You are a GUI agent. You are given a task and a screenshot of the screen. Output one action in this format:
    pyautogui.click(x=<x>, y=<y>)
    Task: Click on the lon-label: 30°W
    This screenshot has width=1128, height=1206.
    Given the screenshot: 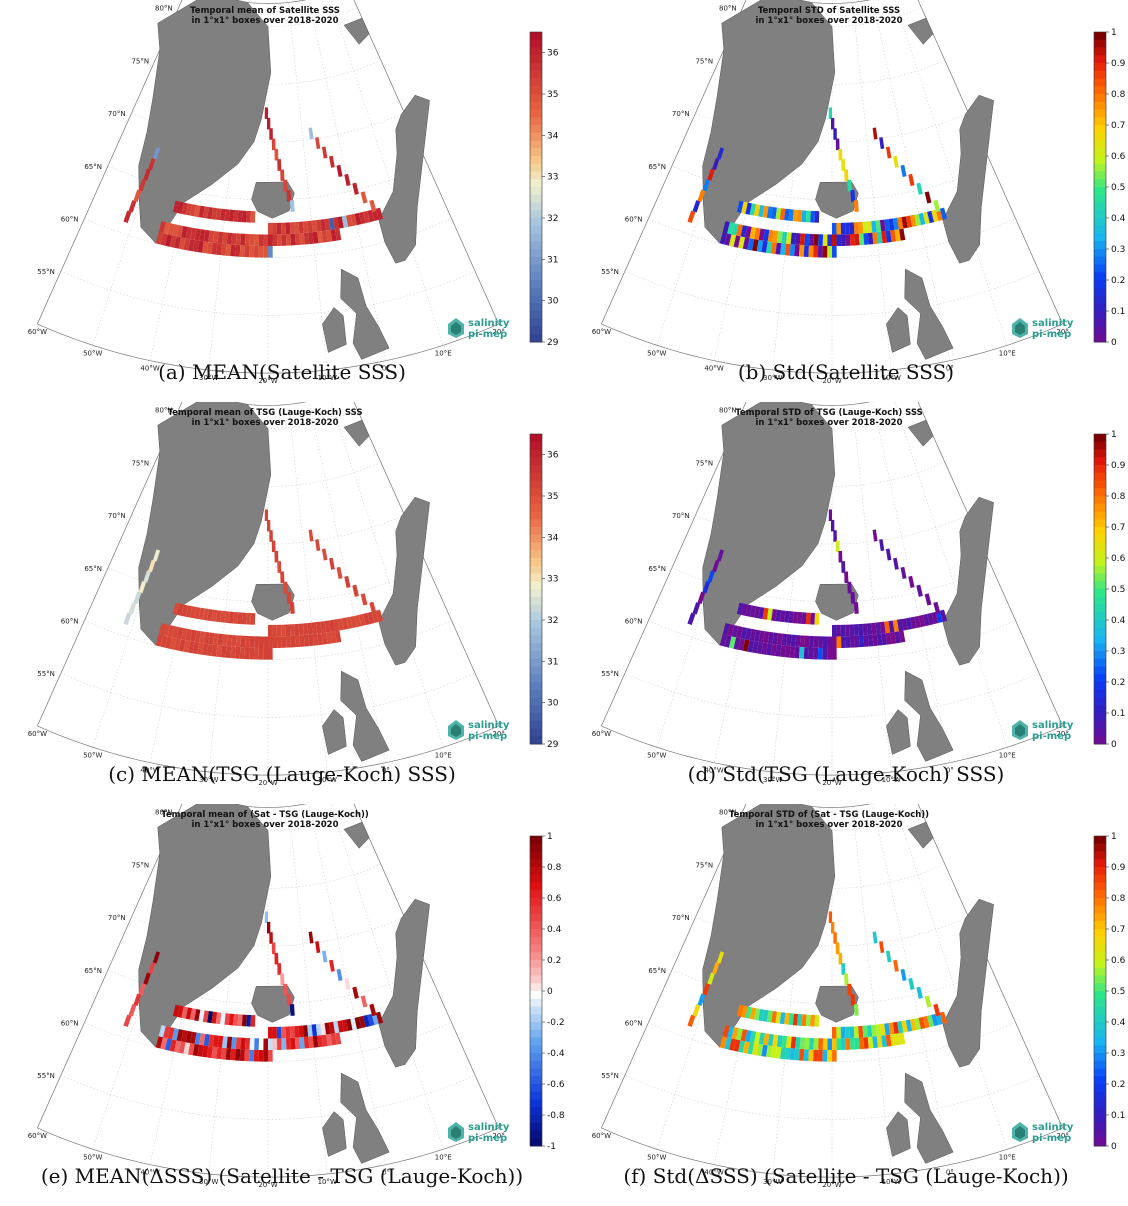 What is the action you would take?
    pyautogui.click(x=208, y=780)
    